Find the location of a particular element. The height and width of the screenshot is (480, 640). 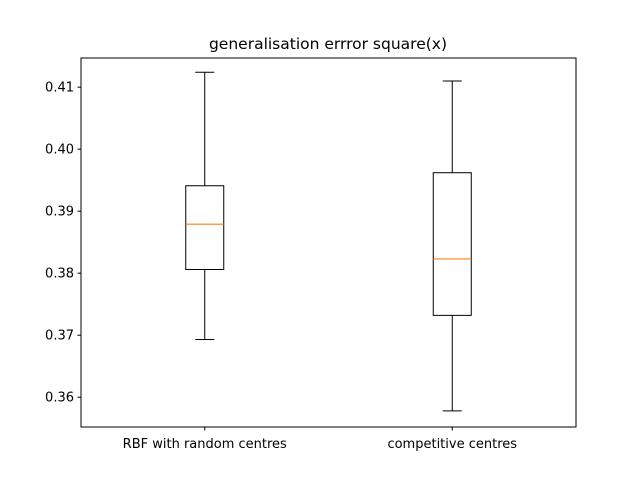

y-tick-label: 0.36 is located at coordinates (59, 398).